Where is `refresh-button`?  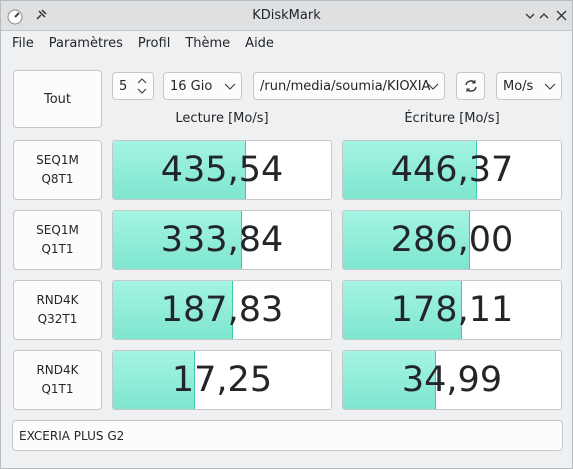
refresh-button is located at coordinates (470, 86).